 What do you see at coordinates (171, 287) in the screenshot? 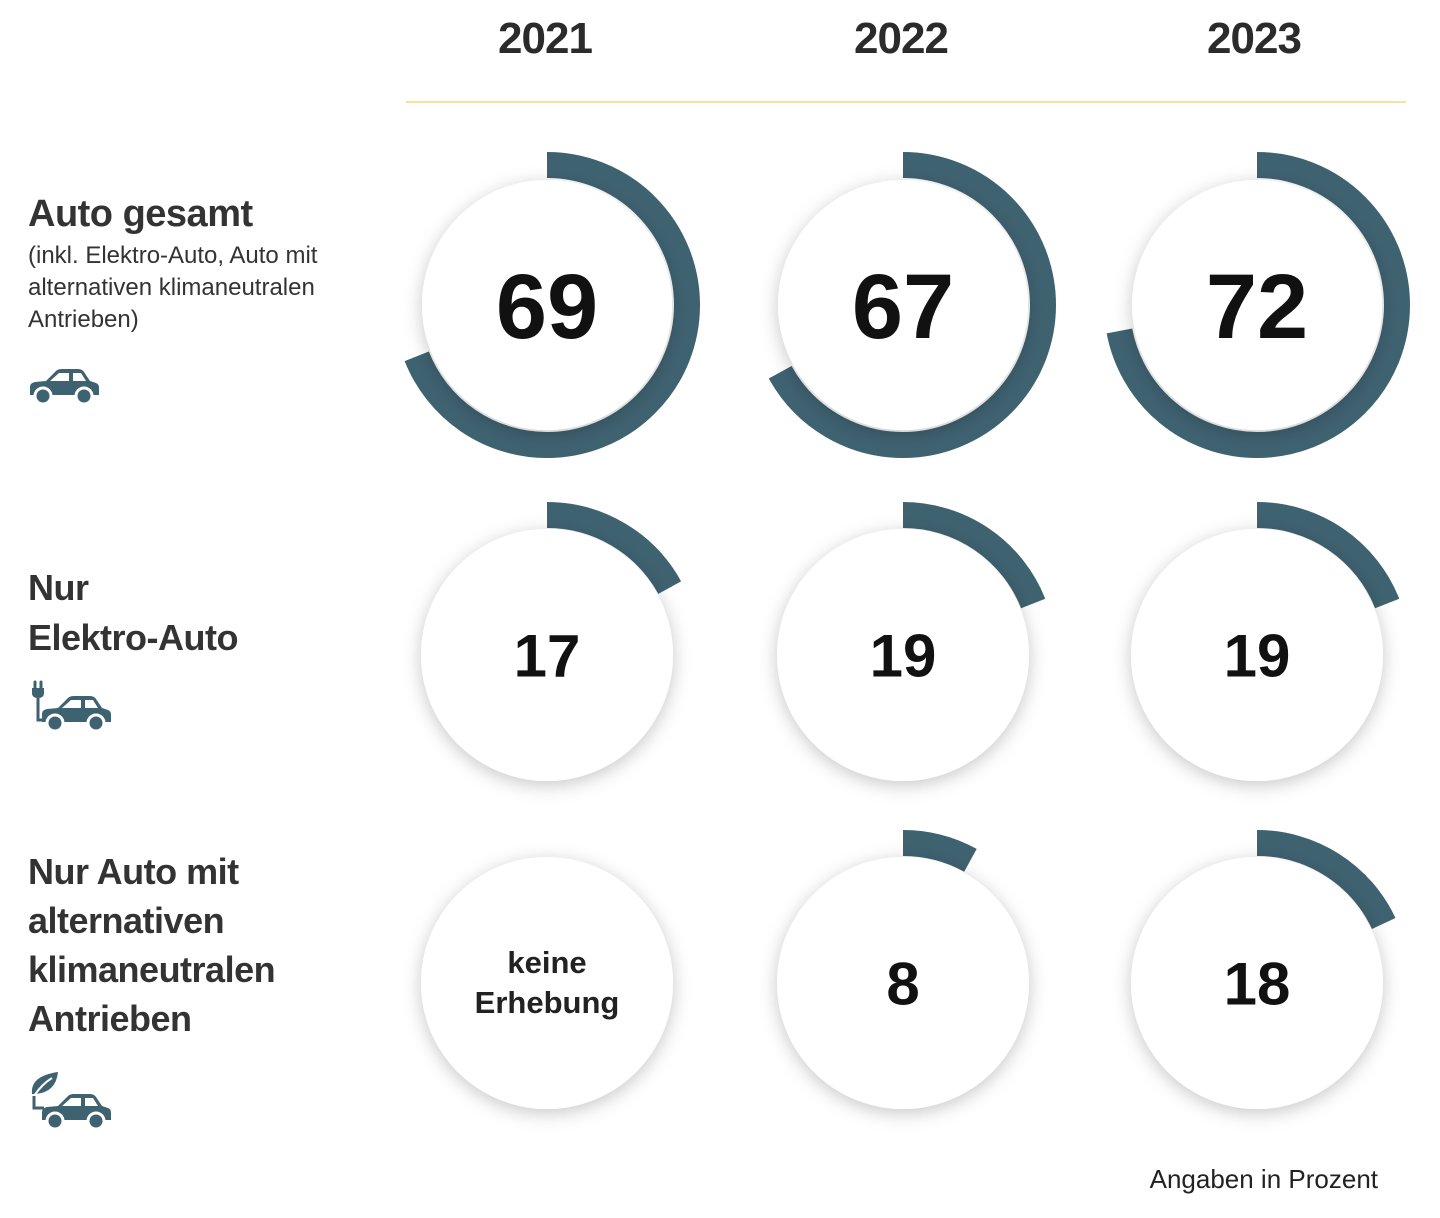
I see `row-subtitle-line: alternativen klimaneutralen` at bounding box center [171, 287].